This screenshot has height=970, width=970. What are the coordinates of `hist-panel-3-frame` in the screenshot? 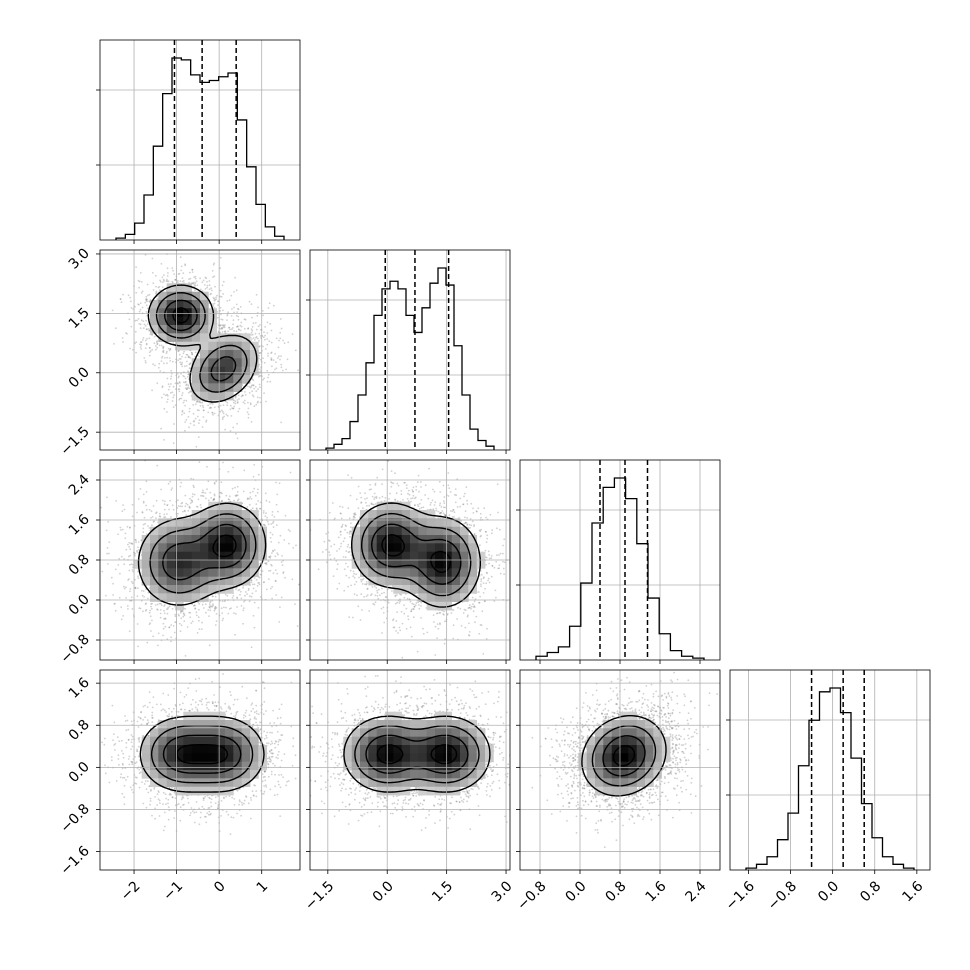 It's located at (830, 770).